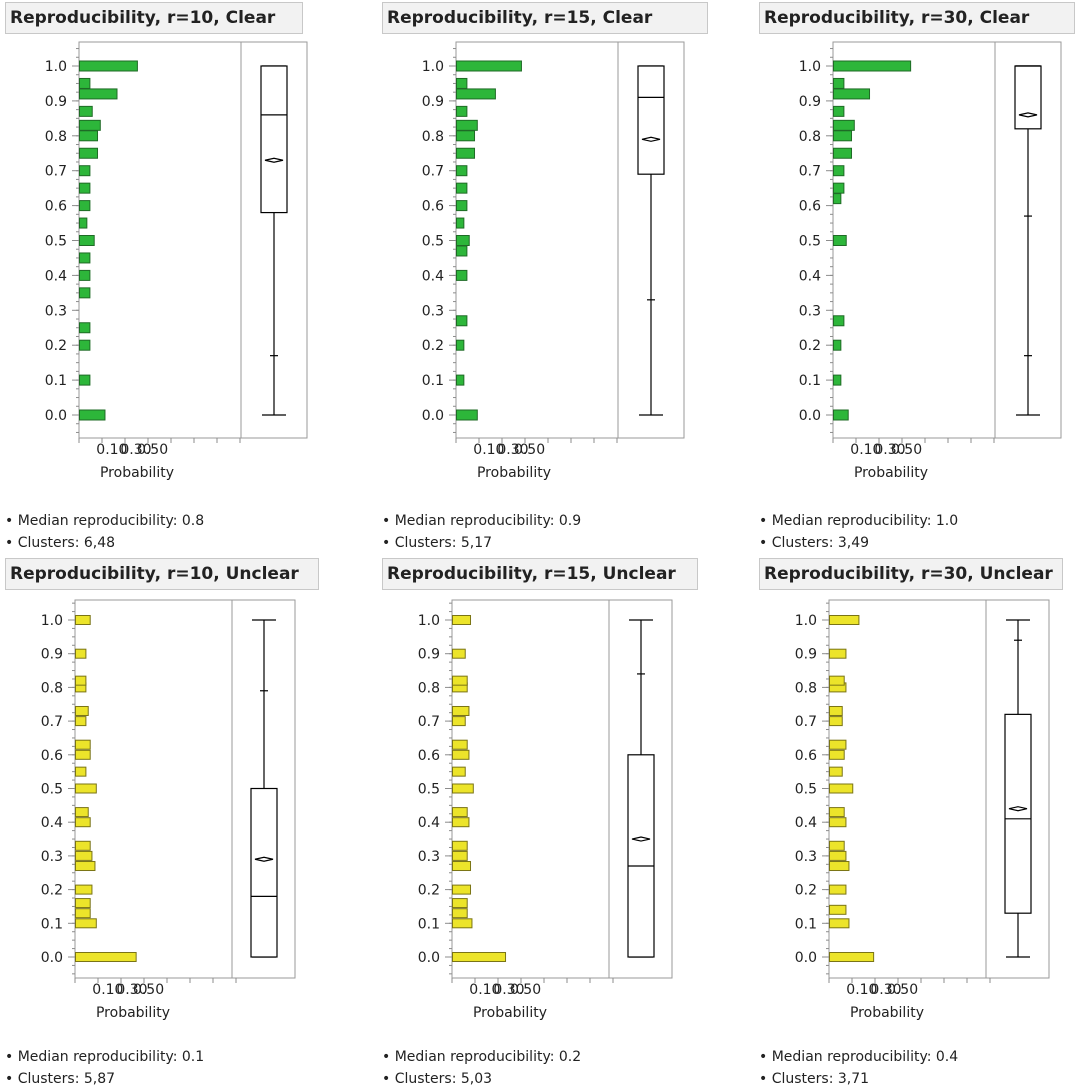  Describe the element at coordinates (853, 1079) in the screenshot. I see `clusters-value: 3,71` at that location.